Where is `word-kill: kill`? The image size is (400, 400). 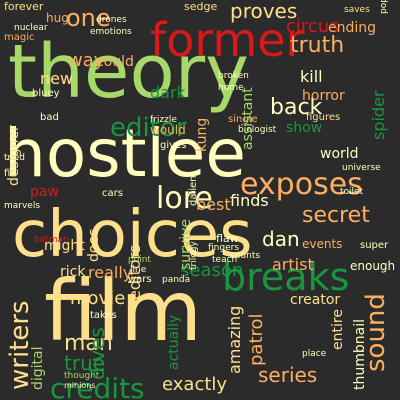
word-kill: kill is located at coordinates (311, 76).